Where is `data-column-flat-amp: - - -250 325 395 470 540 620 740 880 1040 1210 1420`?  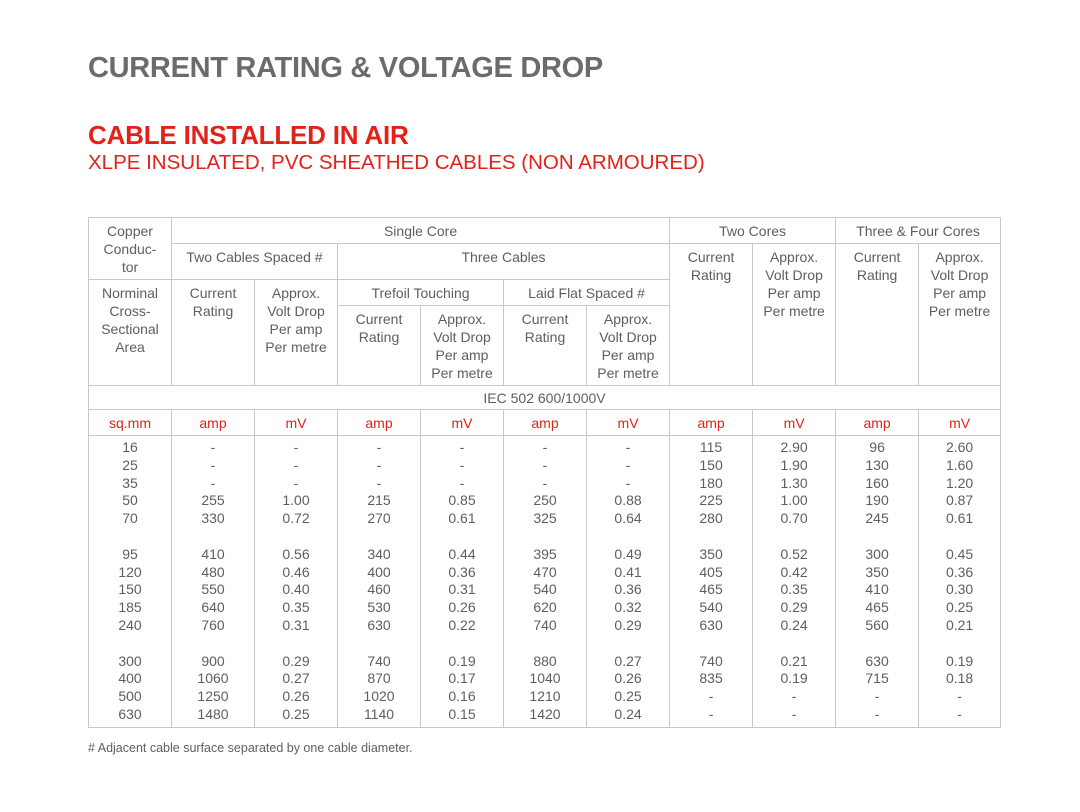 data-column-flat-amp: - - -250 325 395 470 540 620 740 880 1040 1210 1420 is located at coordinates (545, 581).